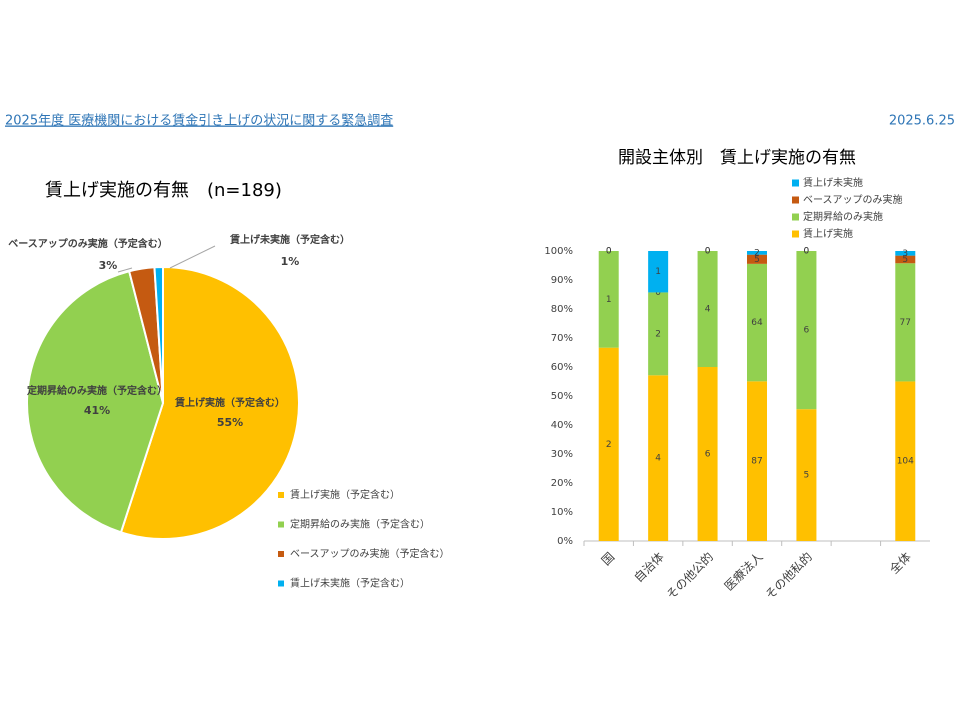  I want to click on slice-label: 賃上げ未実施（予定含む）, so click(289, 239).